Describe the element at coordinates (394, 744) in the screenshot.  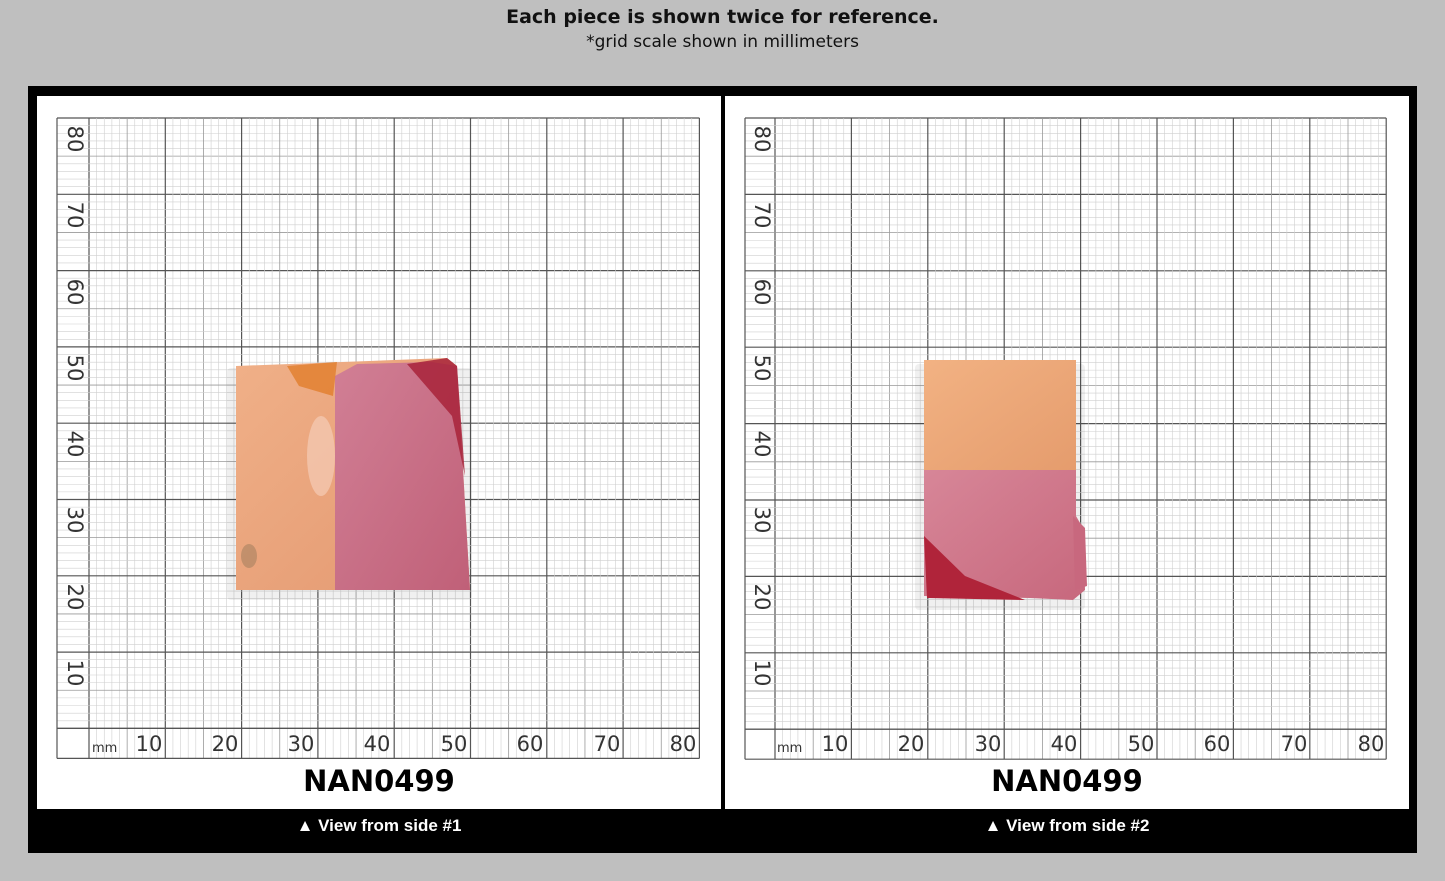
I see `x-axis-labels-side-1: mm 10 20 30 40 50 60 70 80` at that location.